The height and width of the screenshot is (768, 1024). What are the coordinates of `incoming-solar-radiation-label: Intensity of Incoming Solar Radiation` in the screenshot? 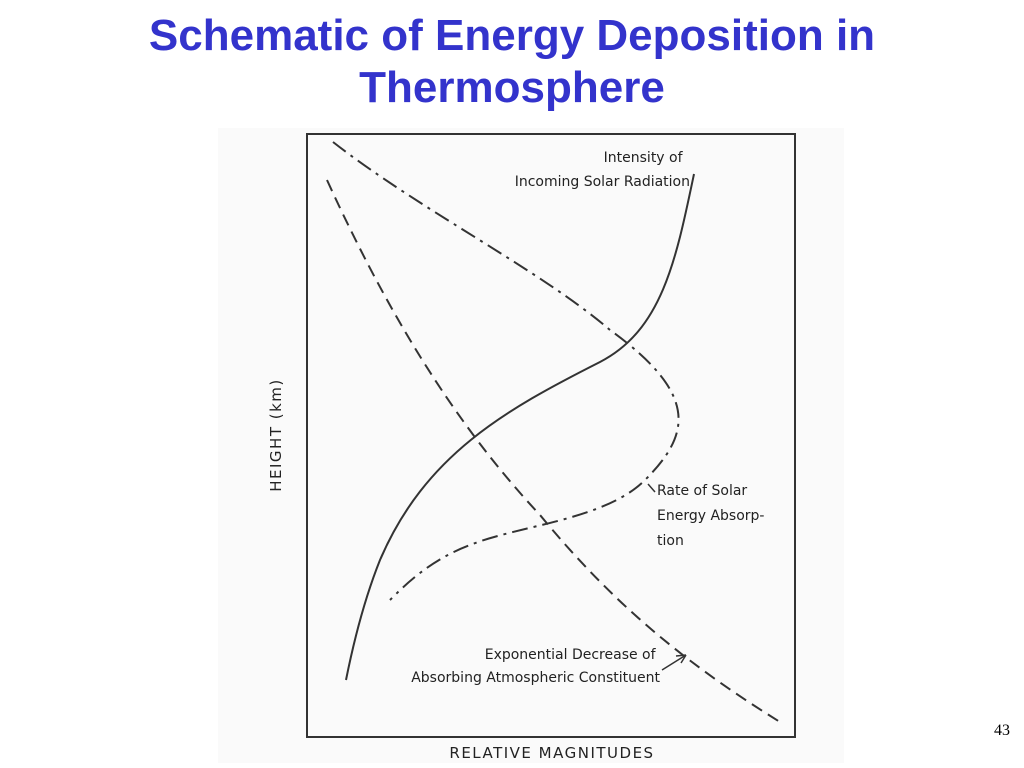 It's located at (602, 170).